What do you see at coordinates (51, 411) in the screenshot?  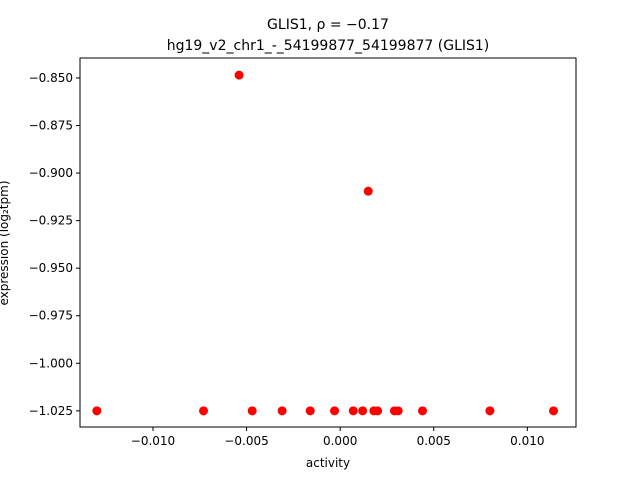 I see `y-tick-label: −1.025` at bounding box center [51, 411].